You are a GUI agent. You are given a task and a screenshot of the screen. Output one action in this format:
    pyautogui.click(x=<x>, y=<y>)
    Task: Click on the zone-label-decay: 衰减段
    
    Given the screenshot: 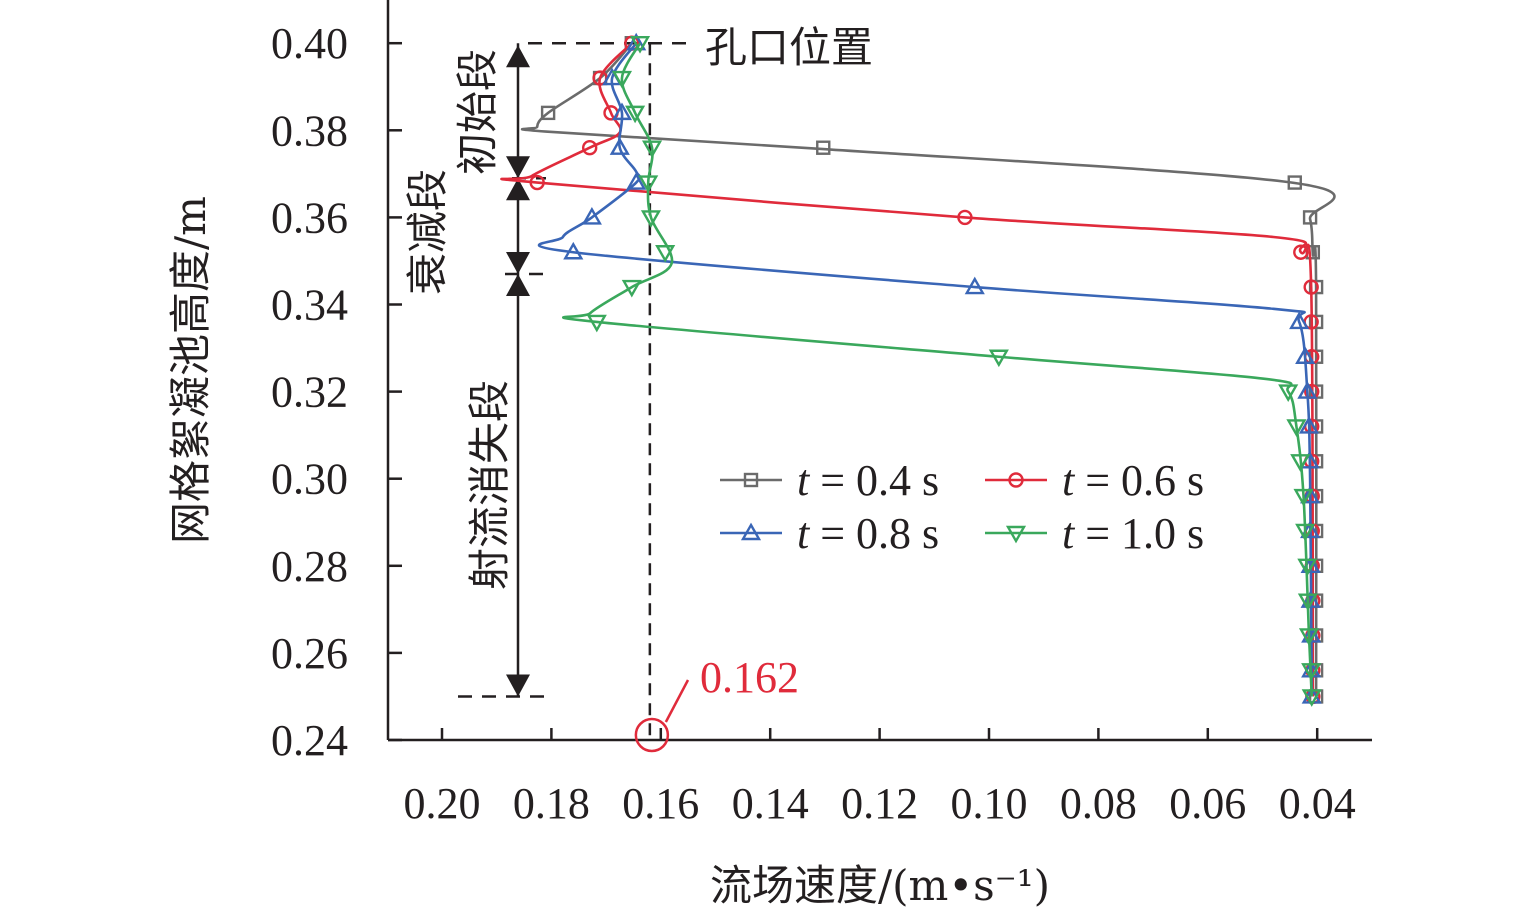 What is the action you would take?
    pyautogui.click(x=427, y=232)
    